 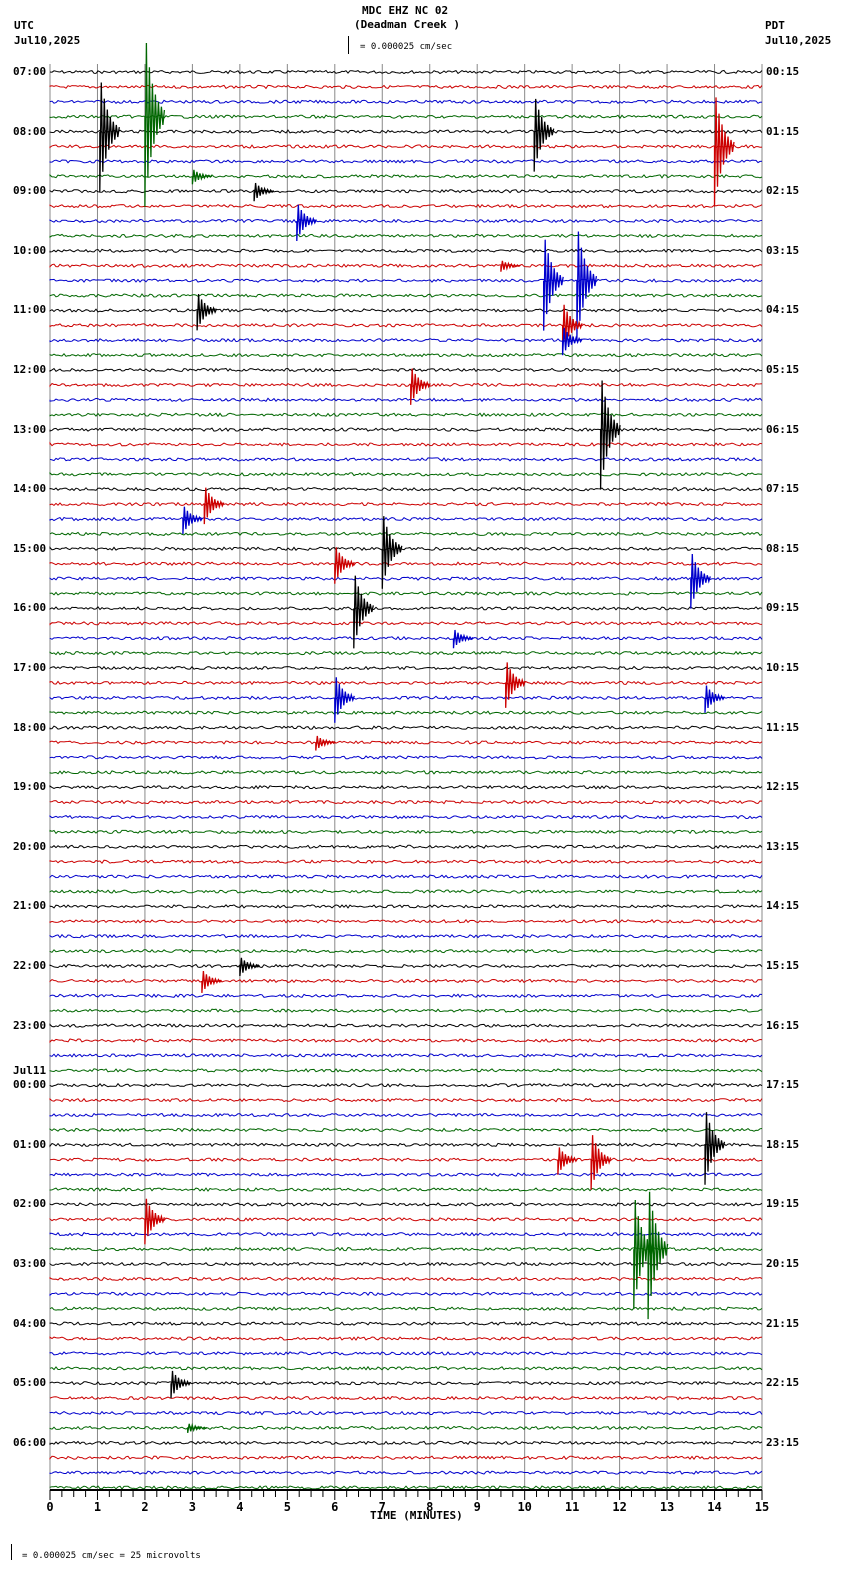 I want to click on x-tick-label: 11, so click(x=572, y=1507).